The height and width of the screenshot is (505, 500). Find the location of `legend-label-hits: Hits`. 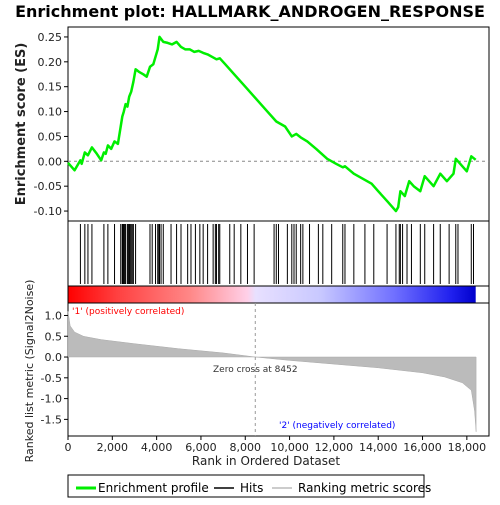

legend-label-hits: Hits is located at coordinates (251, 488).